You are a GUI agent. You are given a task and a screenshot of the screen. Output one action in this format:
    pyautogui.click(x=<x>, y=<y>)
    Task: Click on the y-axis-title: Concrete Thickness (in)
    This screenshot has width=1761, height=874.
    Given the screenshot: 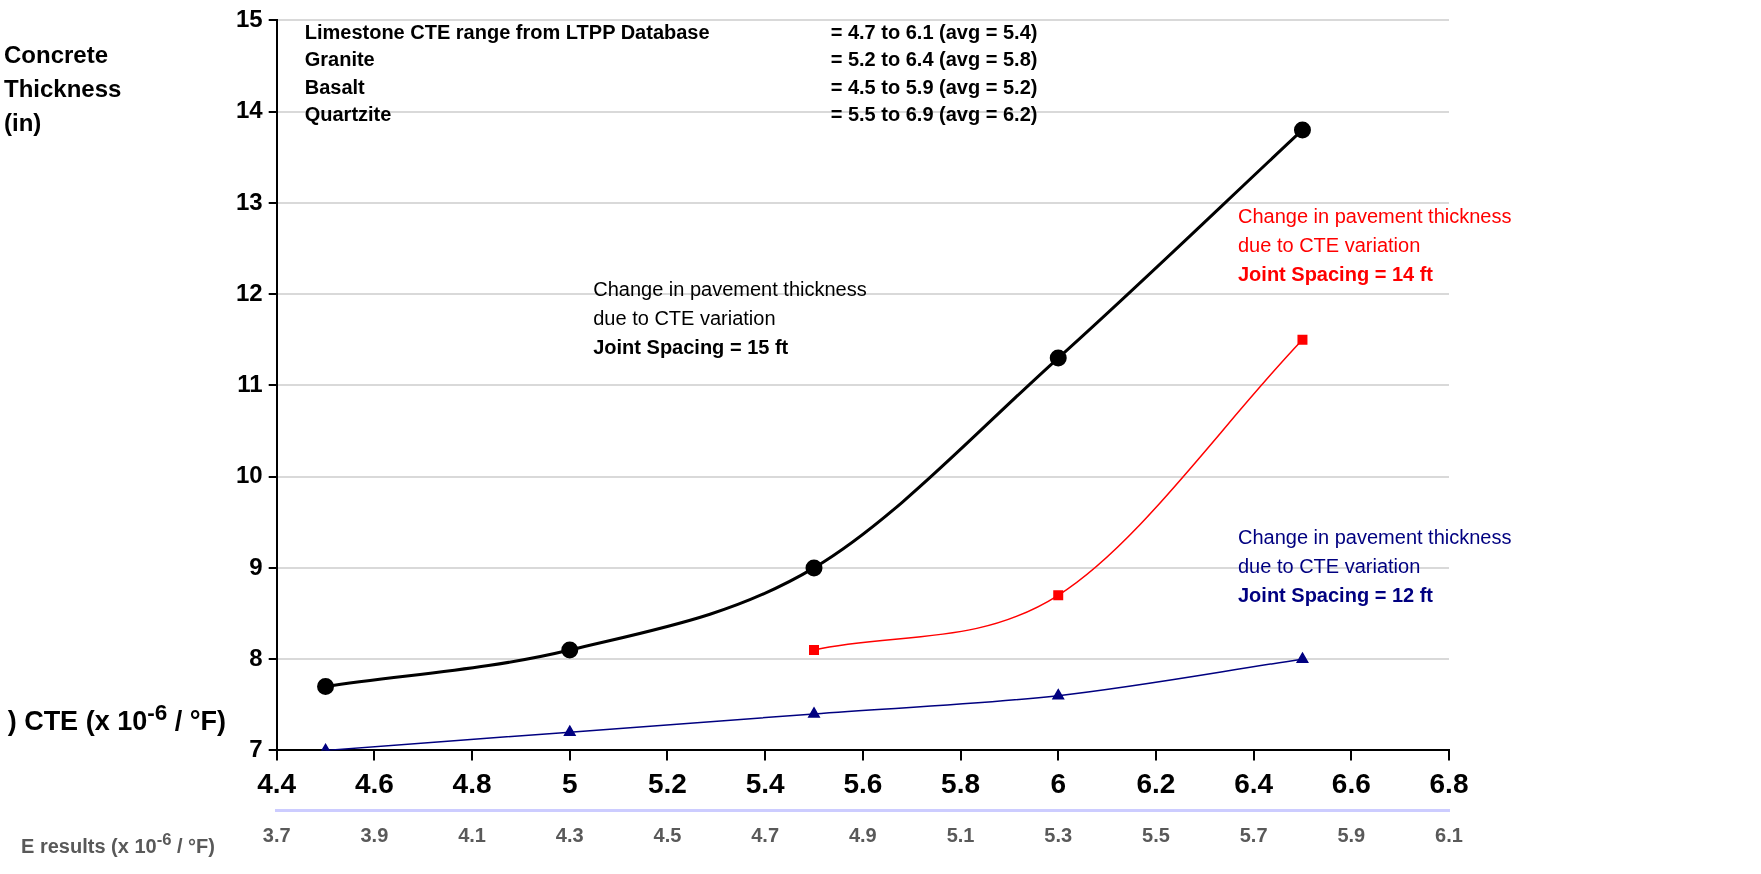 What is the action you would take?
    pyautogui.click(x=63, y=89)
    